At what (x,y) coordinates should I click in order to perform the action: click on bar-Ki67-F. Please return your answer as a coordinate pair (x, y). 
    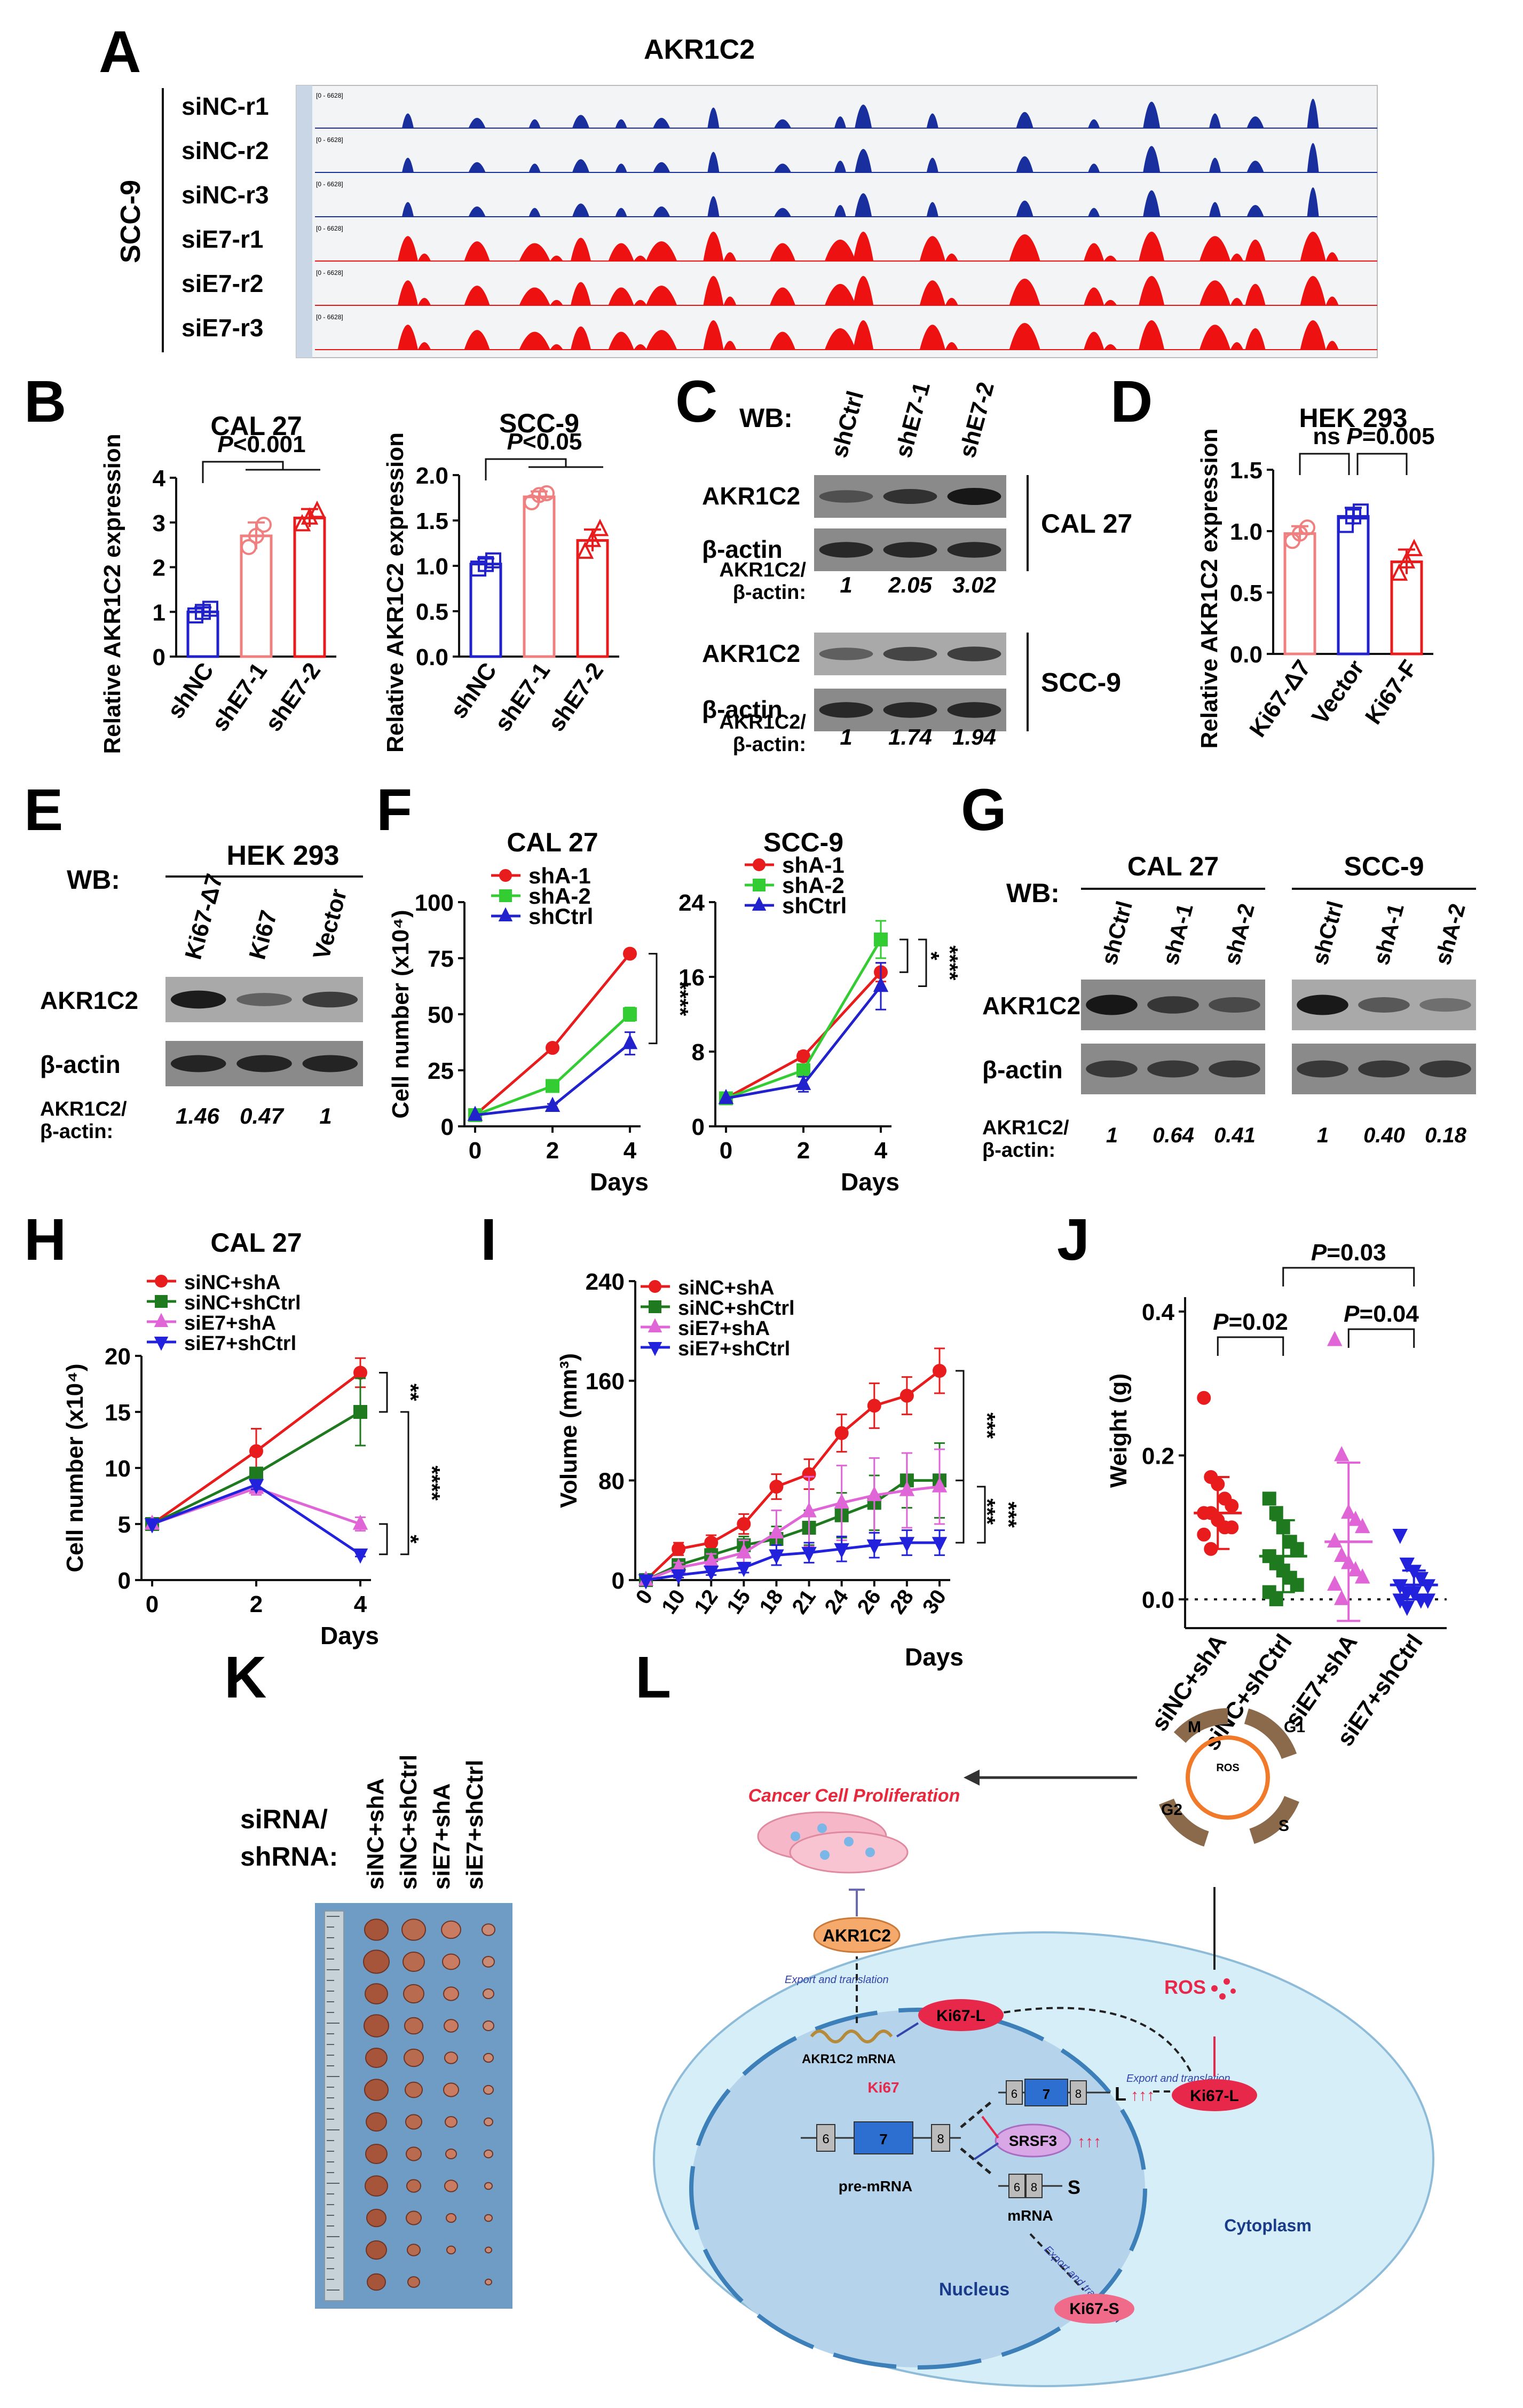
    Looking at the image, I should click on (1406, 608).